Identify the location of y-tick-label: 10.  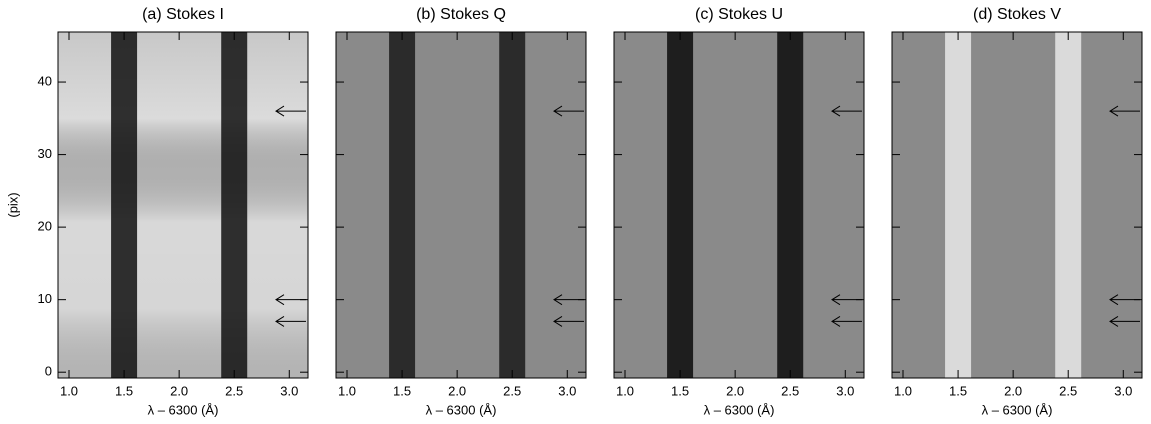
(45, 298).